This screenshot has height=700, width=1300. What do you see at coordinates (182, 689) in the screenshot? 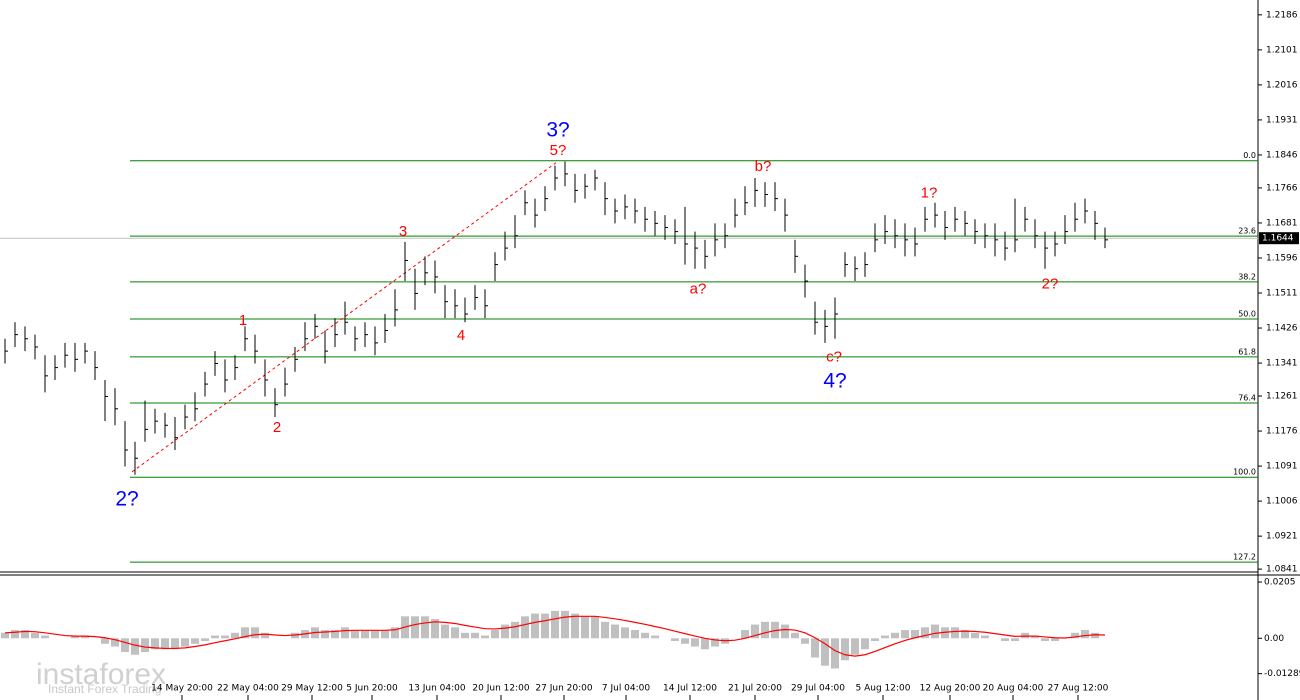
I see `x-tick-label: 14 May 20:00` at bounding box center [182, 689].